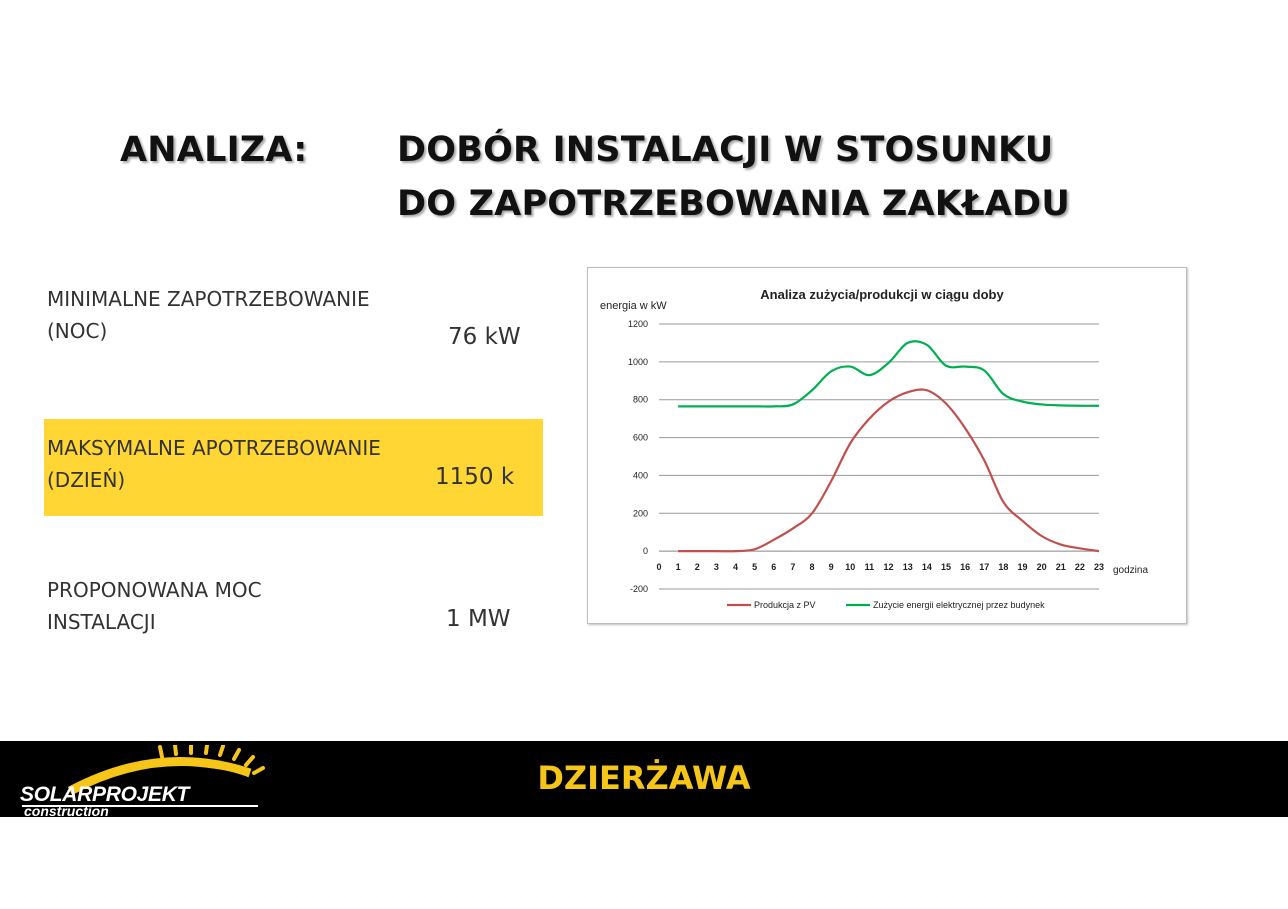  What do you see at coordinates (478, 619) in the screenshot?
I see `proposed-power-value: 1 MW` at bounding box center [478, 619].